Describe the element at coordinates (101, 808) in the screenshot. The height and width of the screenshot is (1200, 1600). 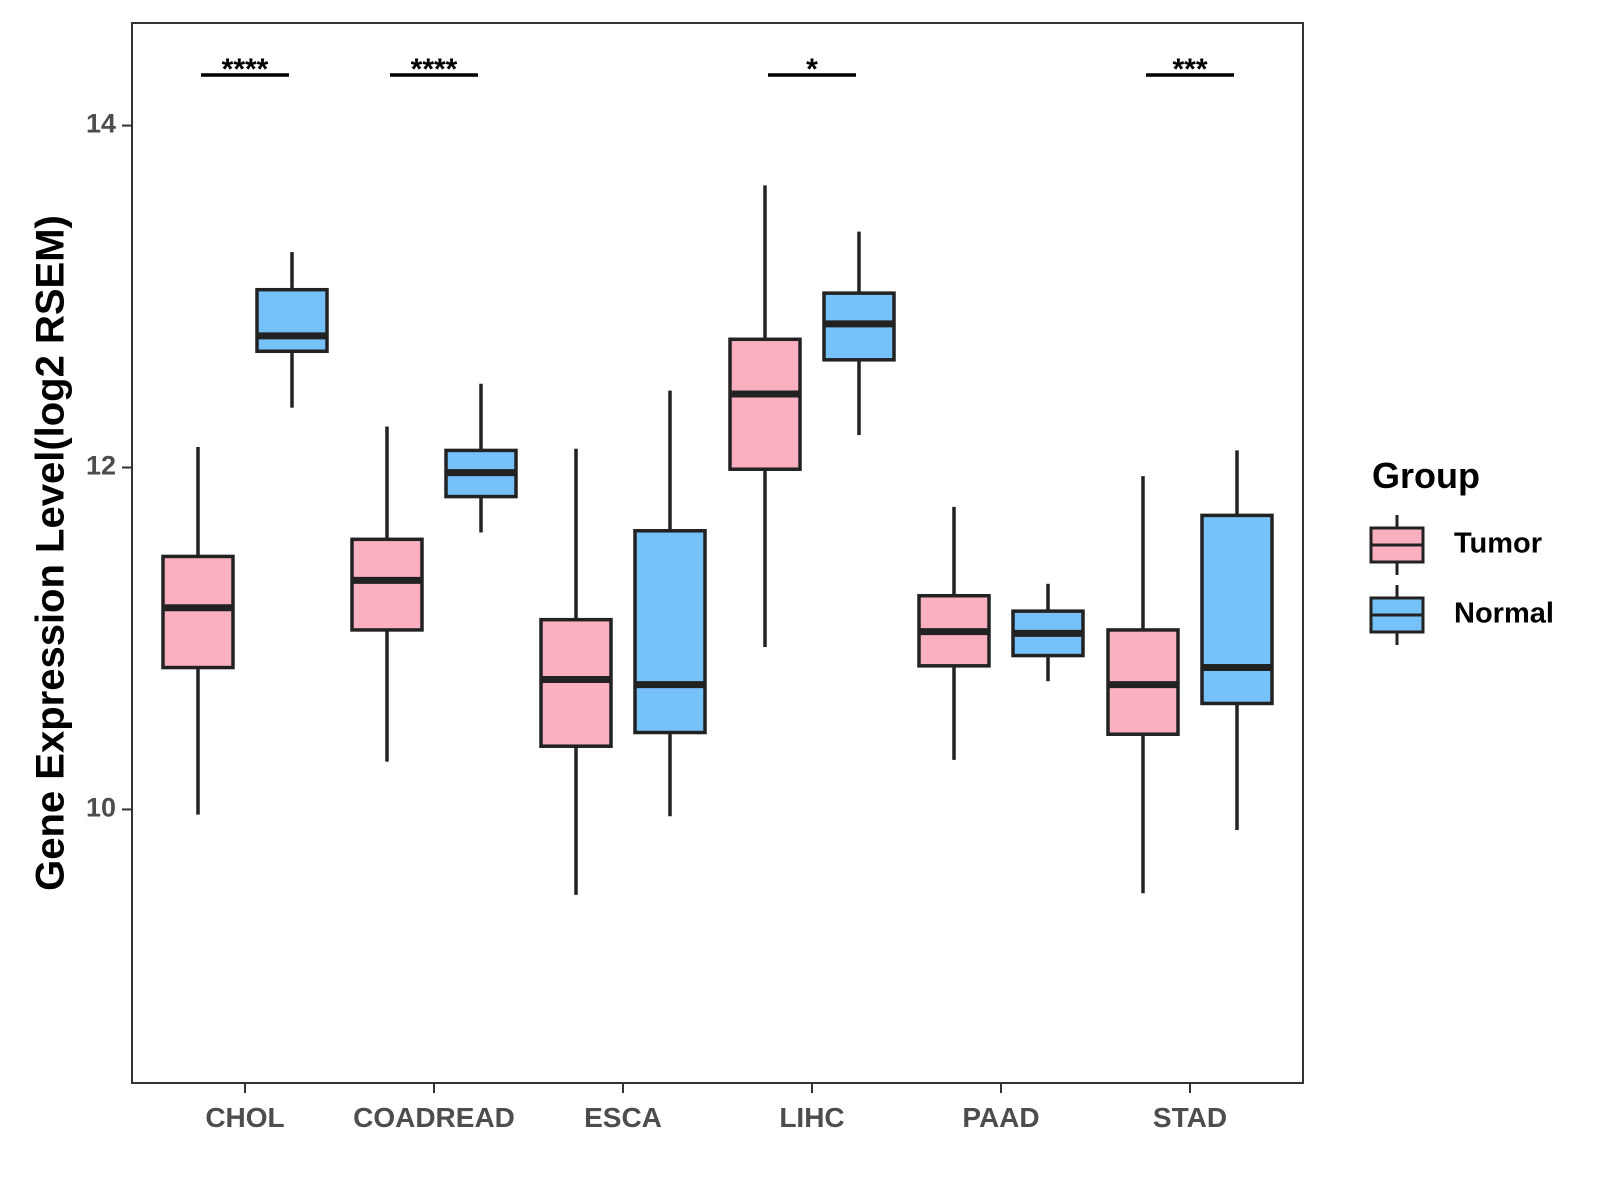
I see `y-tick-label: 10` at that location.